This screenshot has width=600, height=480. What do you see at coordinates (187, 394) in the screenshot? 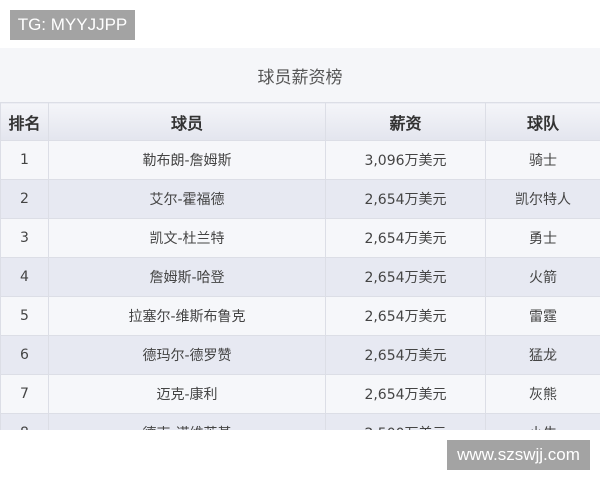
I see `player-cell: 迈克-康利` at bounding box center [187, 394].